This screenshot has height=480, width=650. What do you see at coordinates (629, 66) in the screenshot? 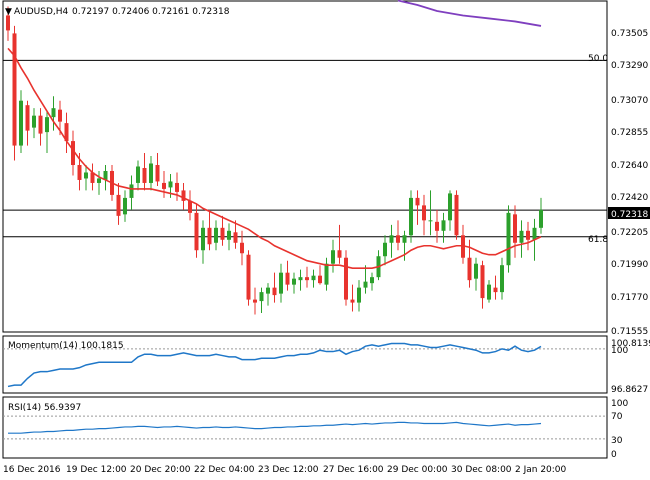
I see `price-tick: 0.73290` at bounding box center [629, 66].